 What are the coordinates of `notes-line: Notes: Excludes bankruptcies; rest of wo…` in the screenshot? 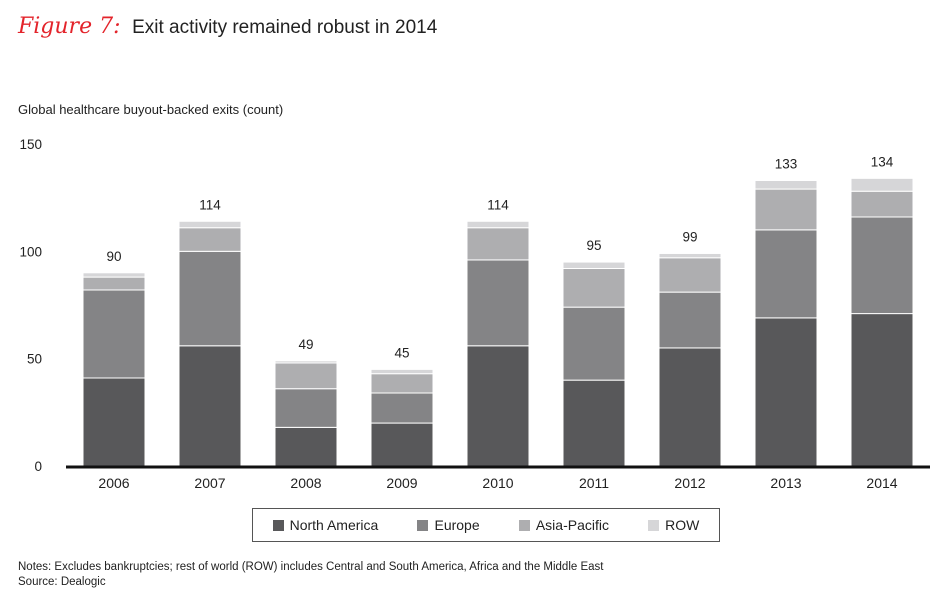 It's located at (311, 567).